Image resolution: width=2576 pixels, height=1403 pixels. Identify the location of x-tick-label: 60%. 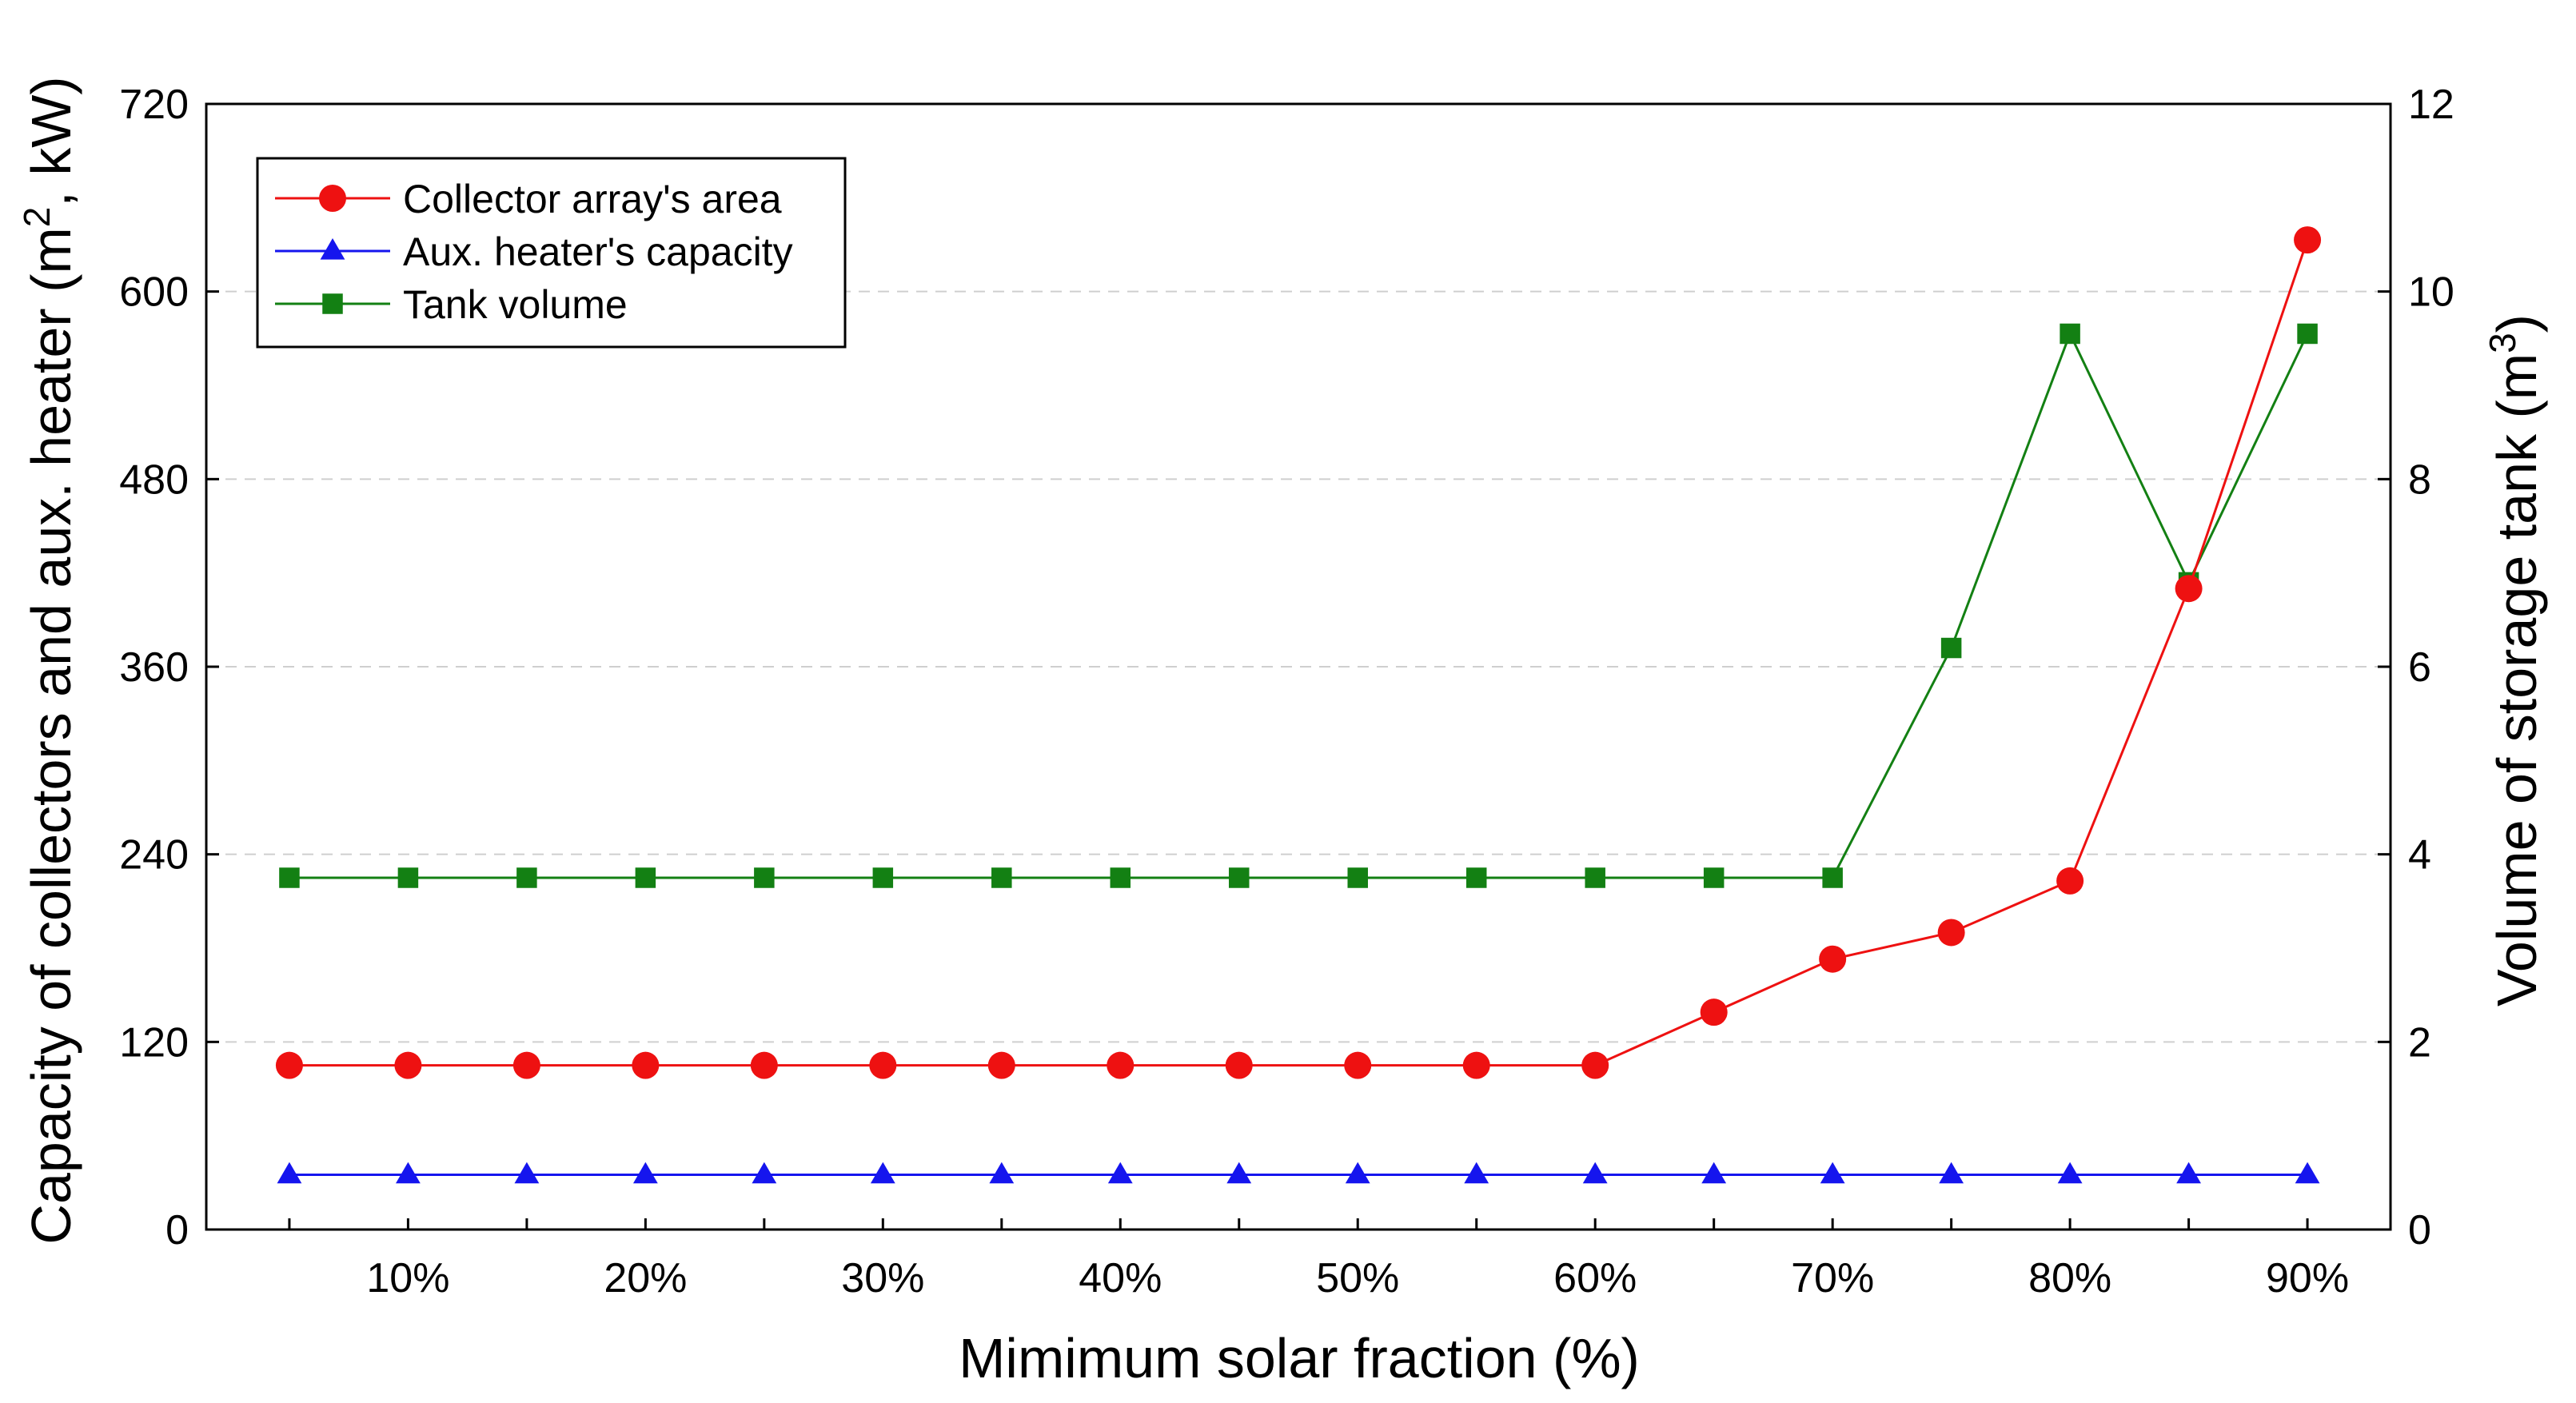
(1595, 1278).